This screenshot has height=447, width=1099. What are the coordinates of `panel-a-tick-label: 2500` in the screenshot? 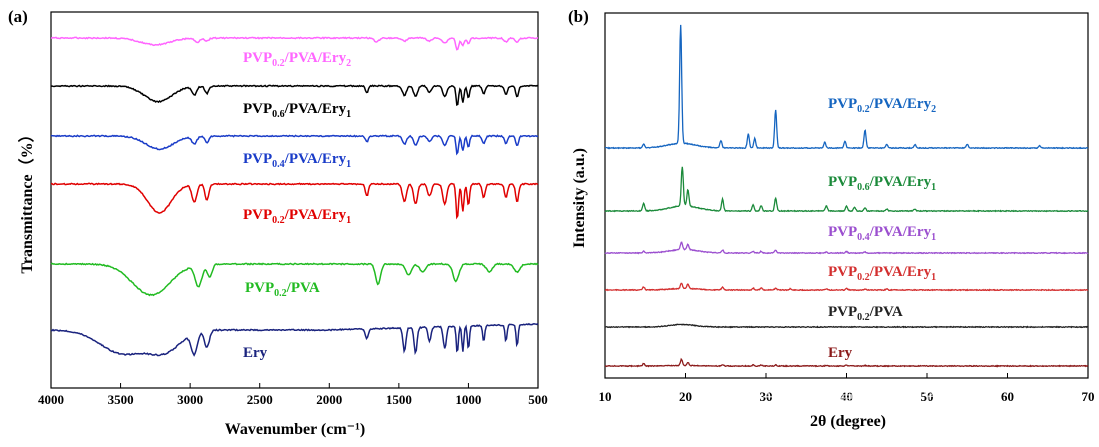 It's located at (260, 399).